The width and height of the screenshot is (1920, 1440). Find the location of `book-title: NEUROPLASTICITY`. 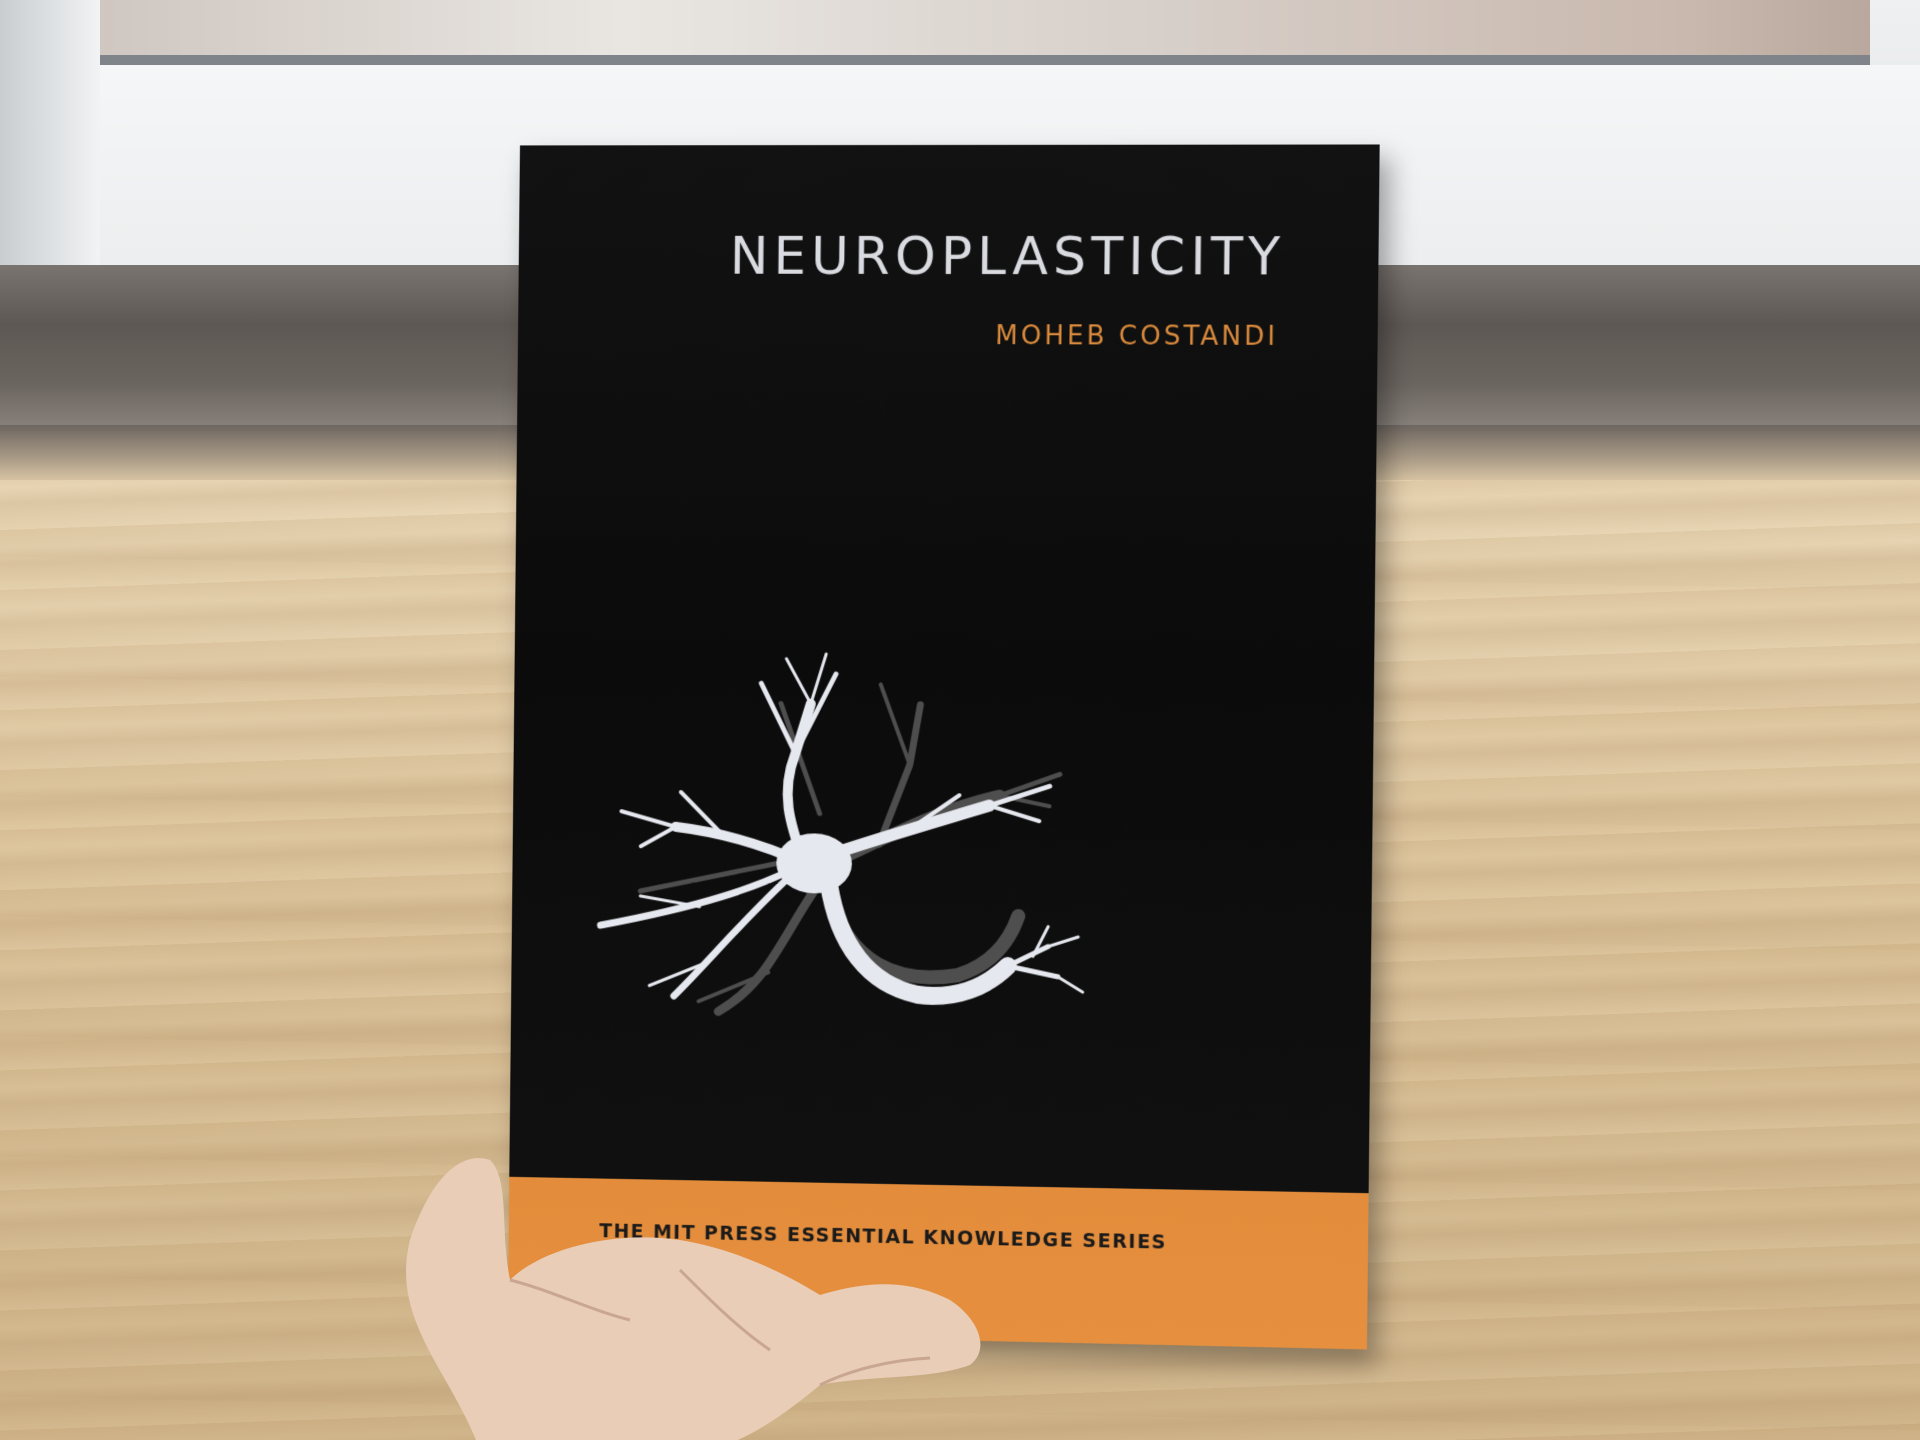

book-title: NEUROPLASTICITY is located at coordinates (1008, 257).